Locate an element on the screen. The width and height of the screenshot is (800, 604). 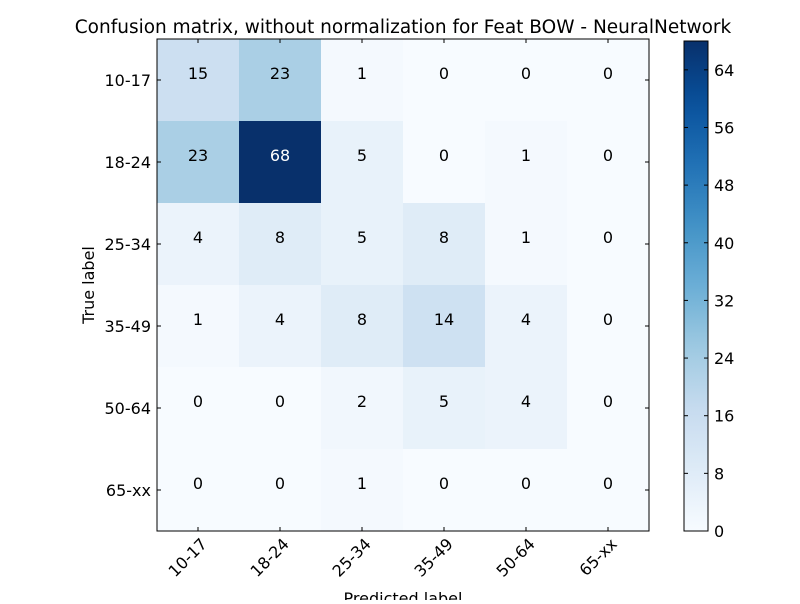
x-tick-label: 35-49 is located at coordinates (434, 557).